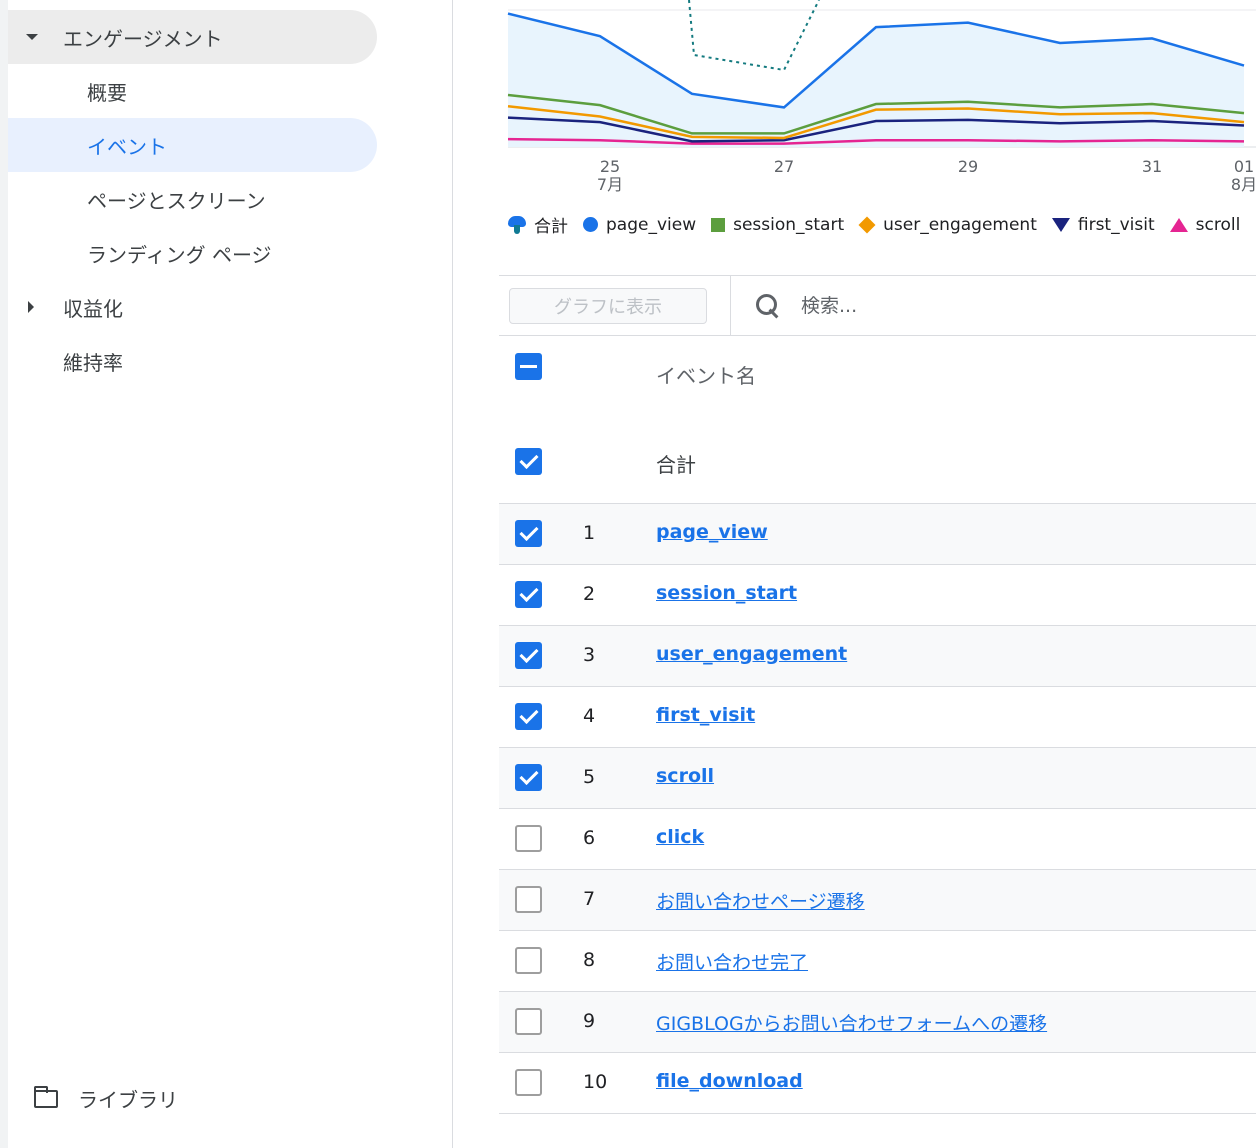 The height and width of the screenshot is (1148, 1256). What do you see at coordinates (192, 91) in the screenshot?
I see `sidebar-item-overview: 概要` at bounding box center [192, 91].